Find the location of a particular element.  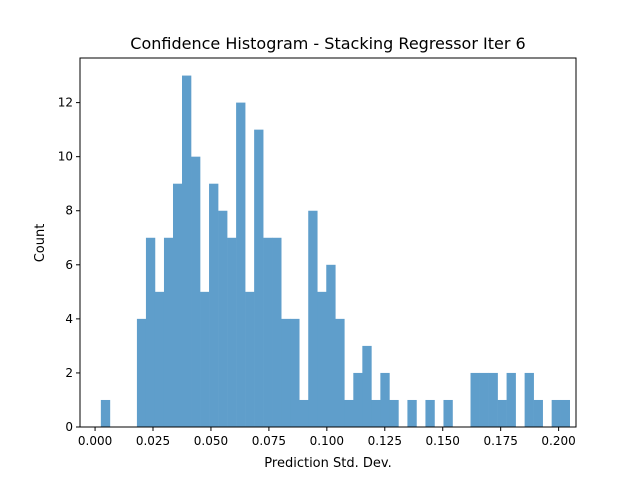

y-axis-label: Count is located at coordinates (40, 243).